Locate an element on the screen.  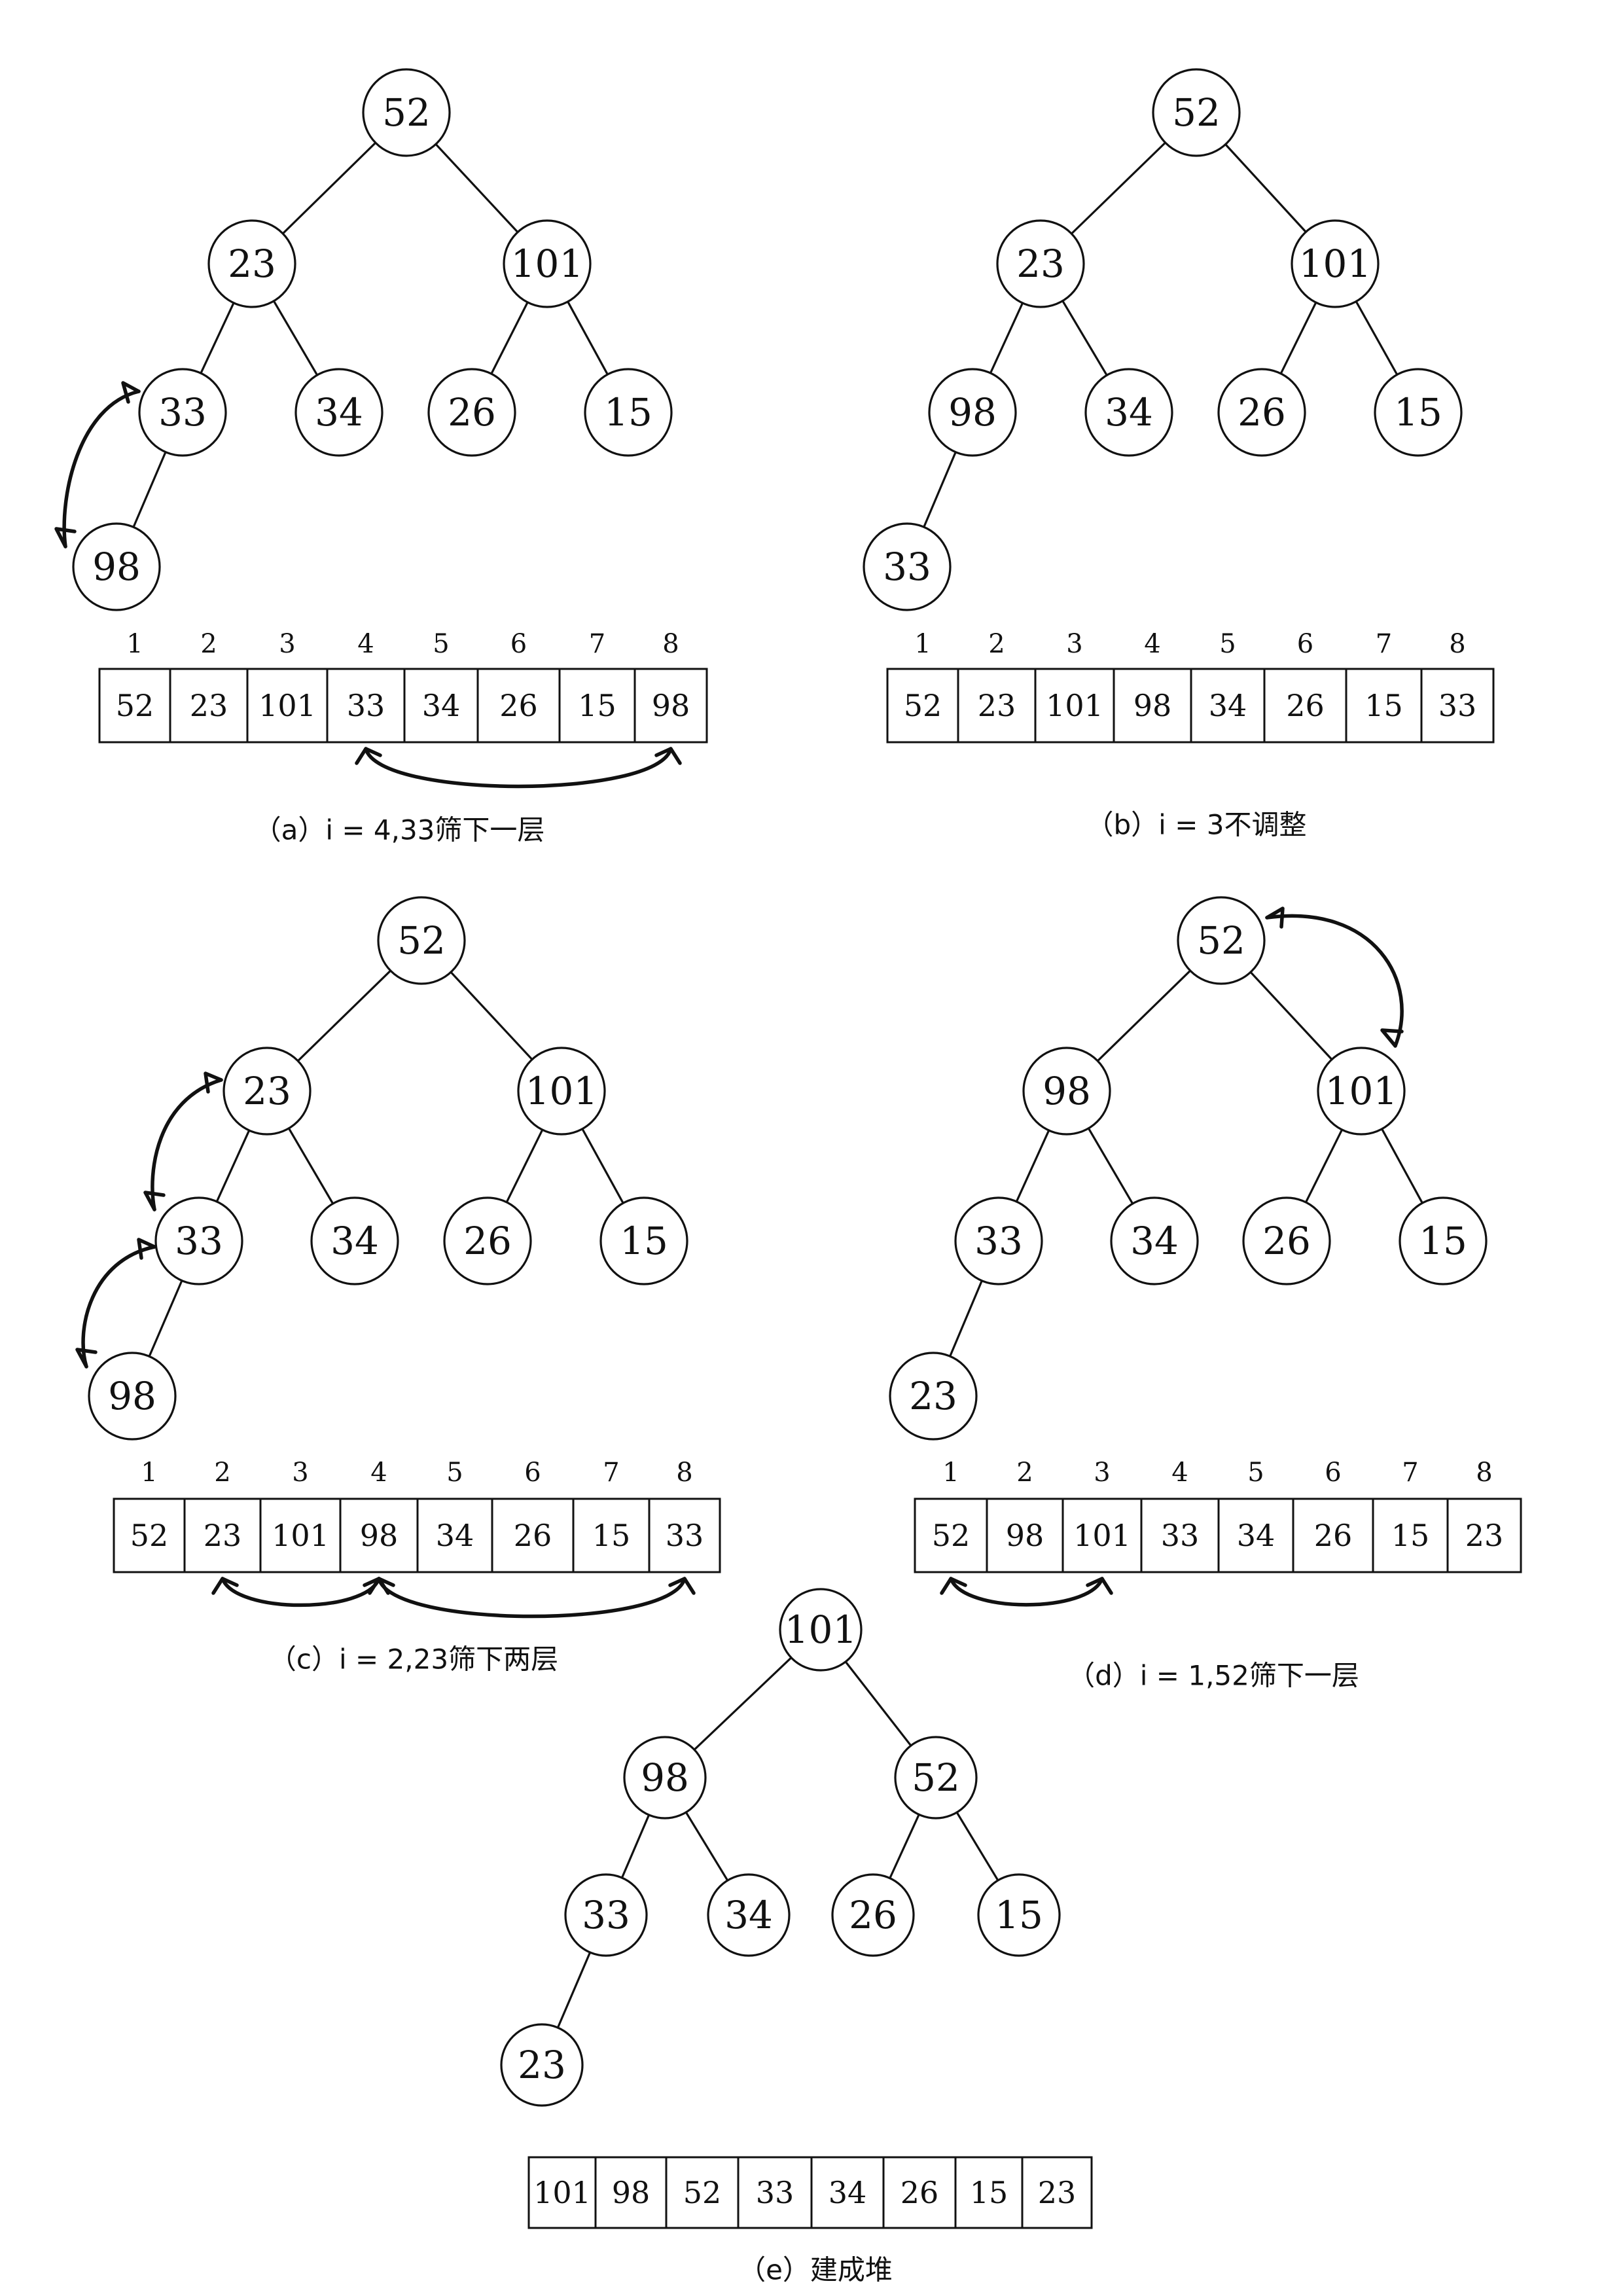
array-index-label: 8 is located at coordinates (671, 644).